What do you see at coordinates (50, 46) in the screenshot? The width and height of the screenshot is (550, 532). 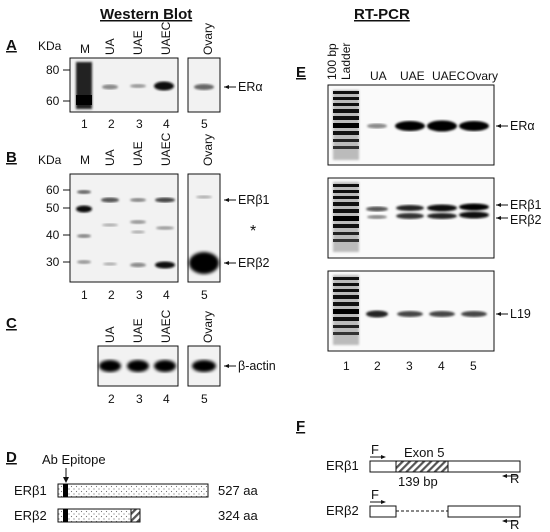 I see `panel-a-kda-label: KDa` at bounding box center [50, 46].